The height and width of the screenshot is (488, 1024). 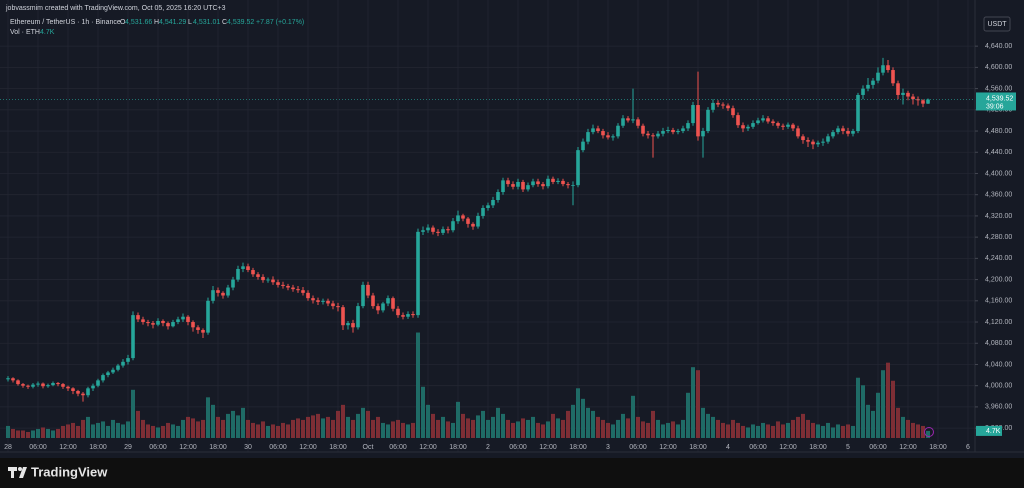 I want to click on x-tick-label: 30, so click(x=248, y=447).